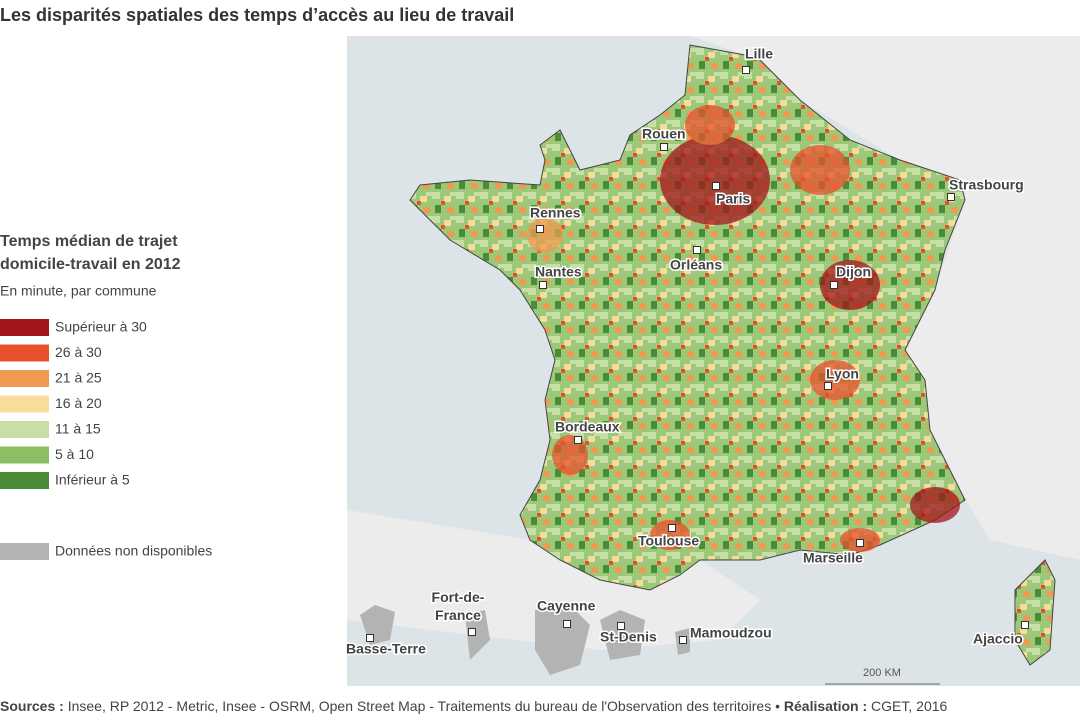  What do you see at coordinates (759, 54) in the screenshot?
I see `city-label: Lille` at bounding box center [759, 54].